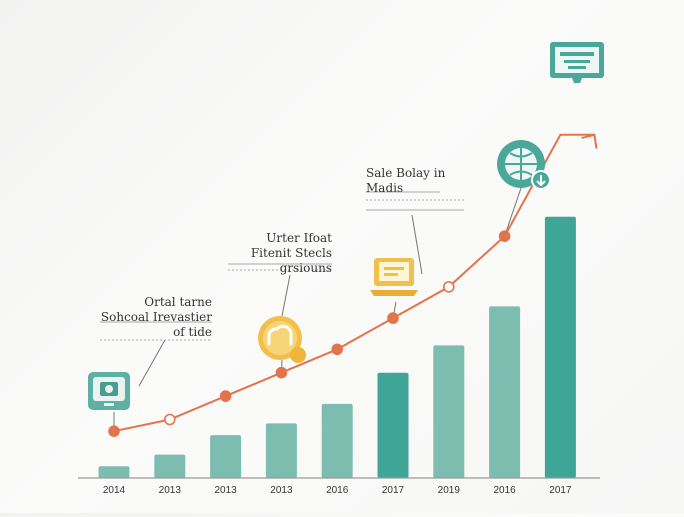  What do you see at coordinates (504, 490) in the screenshot?
I see `x-tick-label-8: 2016` at bounding box center [504, 490].